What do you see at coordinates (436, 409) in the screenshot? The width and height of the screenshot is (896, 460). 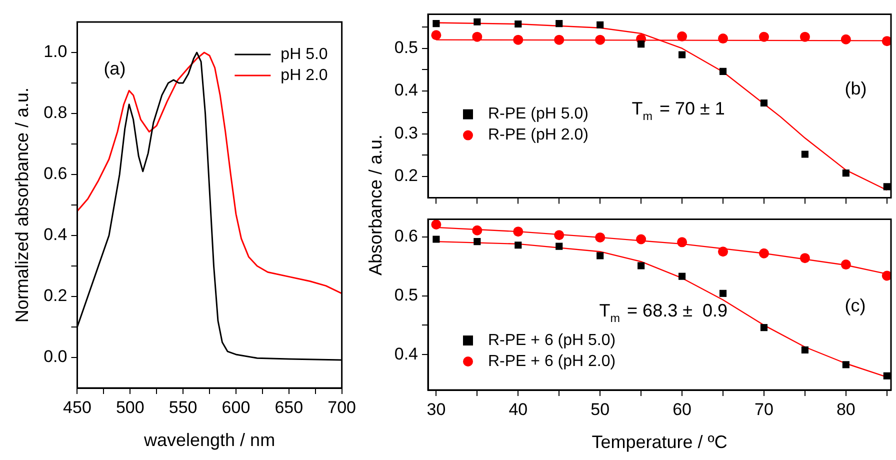 I see `x-tick-label: 30` at bounding box center [436, 409].